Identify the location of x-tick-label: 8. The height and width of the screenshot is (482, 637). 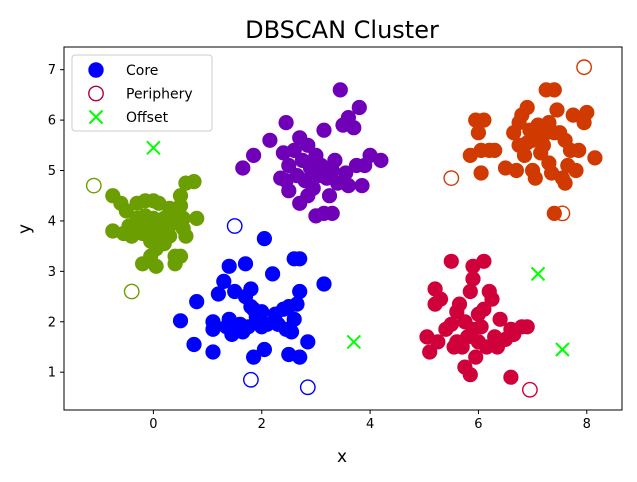
(587, 424).